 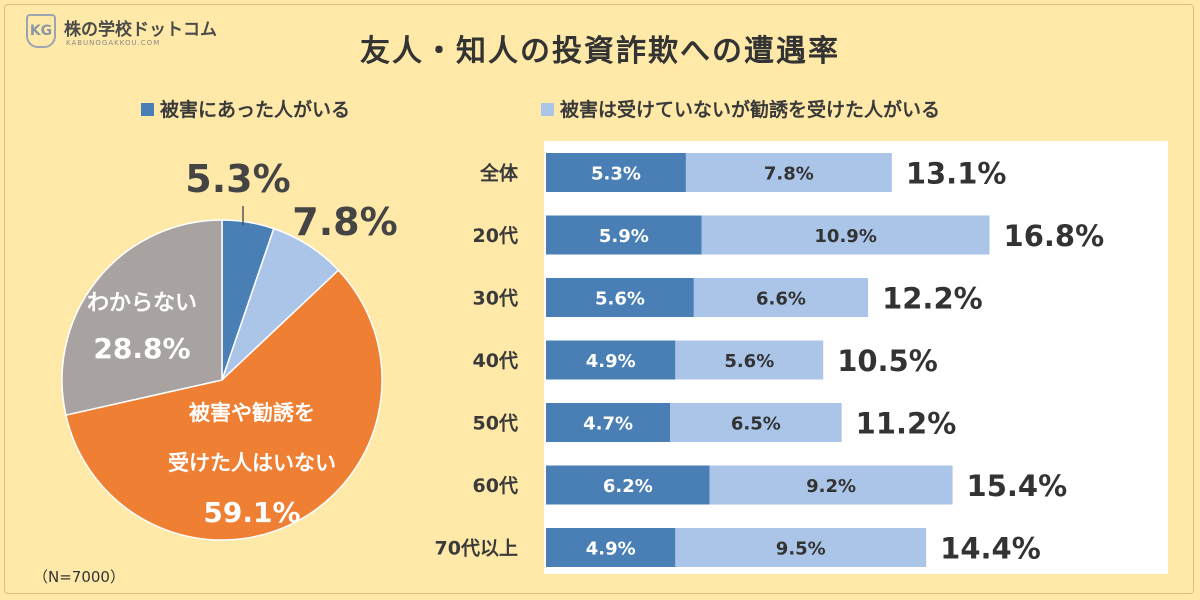 I want to click on category-label: 50代, so click(x=495, y=424).